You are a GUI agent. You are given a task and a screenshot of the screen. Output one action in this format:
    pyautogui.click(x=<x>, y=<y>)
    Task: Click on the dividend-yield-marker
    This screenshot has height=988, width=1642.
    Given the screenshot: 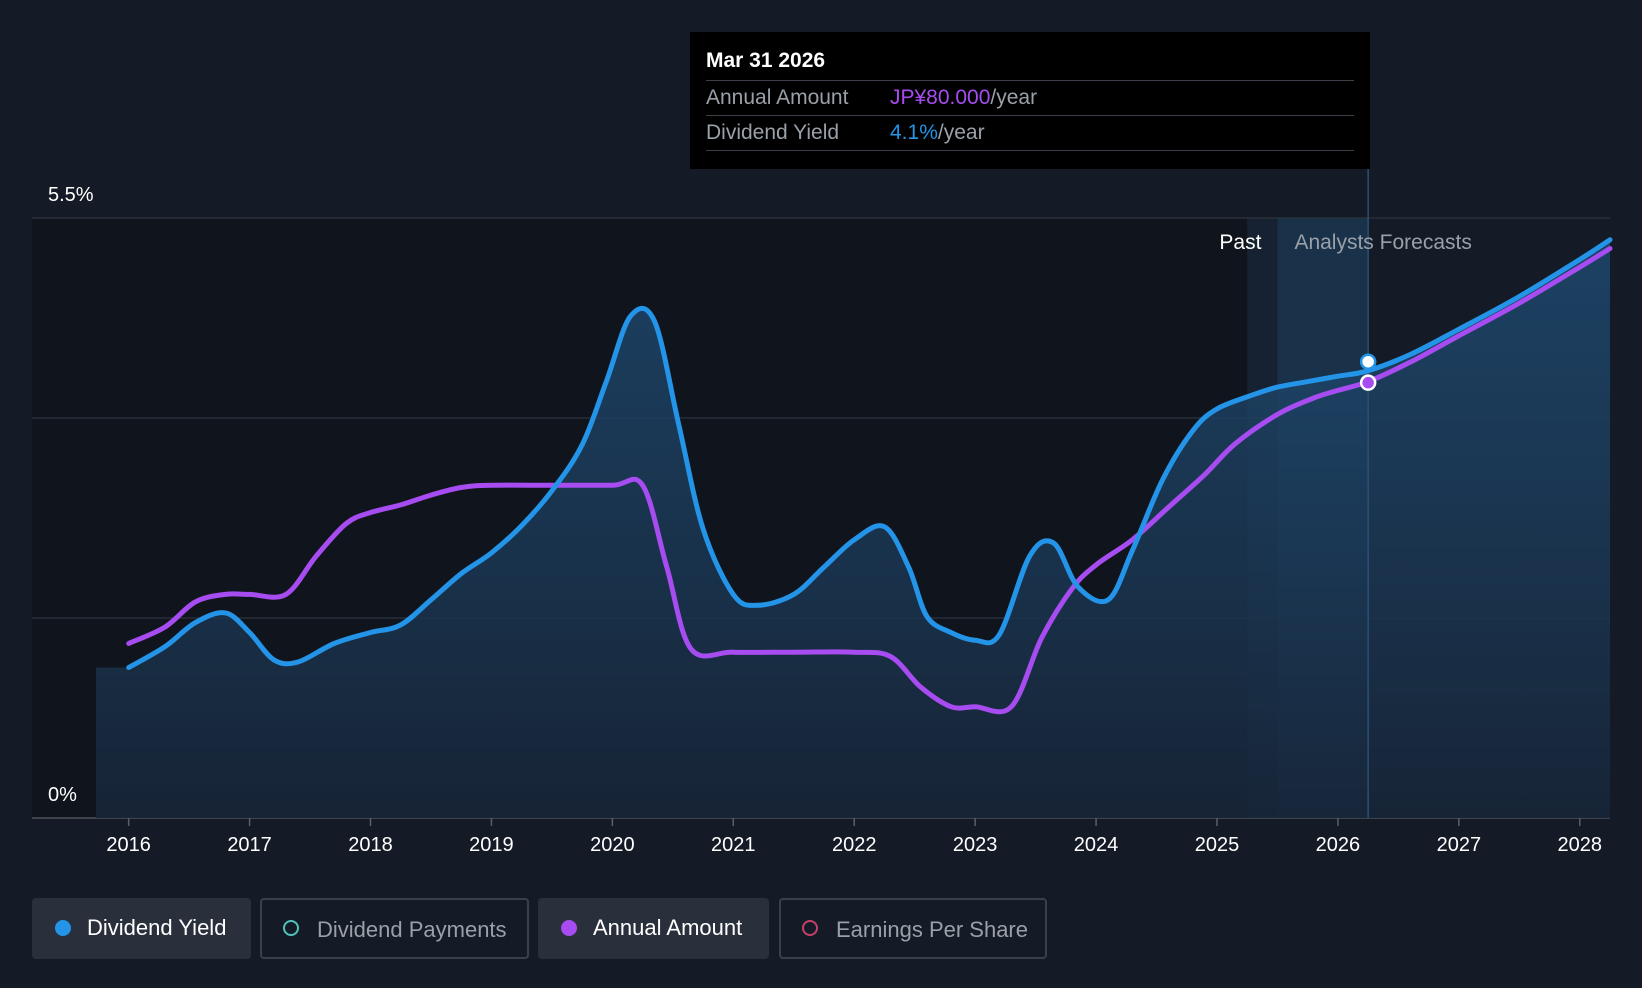 What is the action you would take?
    pyautogui.click(x=1368, y=361)
    